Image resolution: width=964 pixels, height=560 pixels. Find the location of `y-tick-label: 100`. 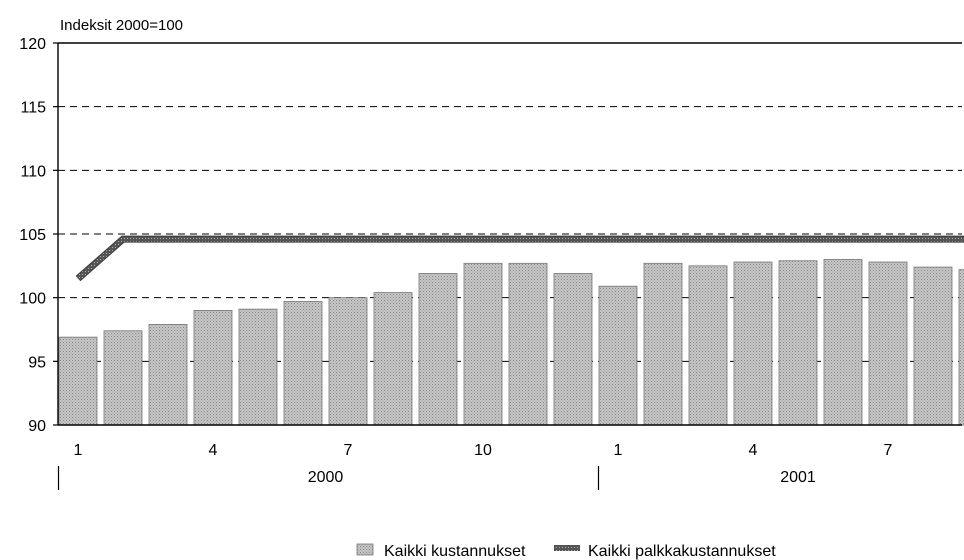

y-tick-label: 100 is located at coordinates (32, 299).